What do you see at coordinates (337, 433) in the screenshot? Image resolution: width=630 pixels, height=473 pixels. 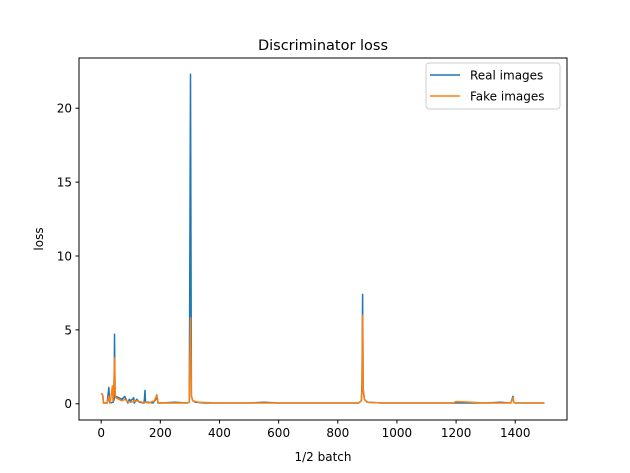 I see `x-tick-label: 800` at bounding box center [337, 433].